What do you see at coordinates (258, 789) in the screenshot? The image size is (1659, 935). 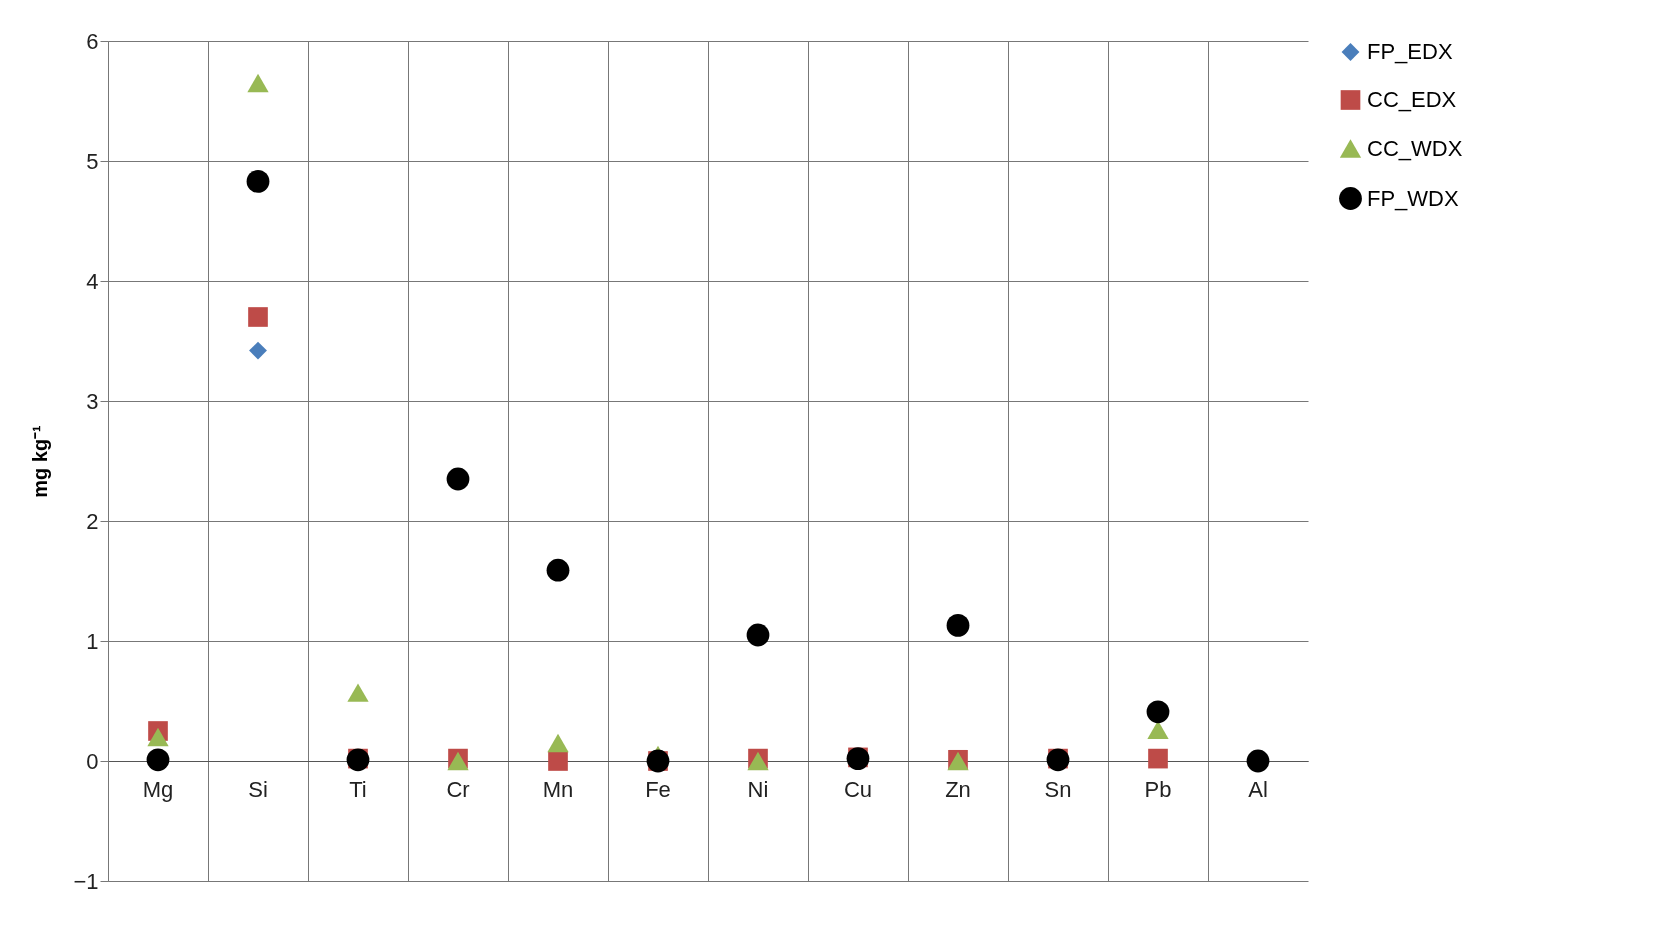 I see `x-tick-label: Si` at bounding box center [258, 789].